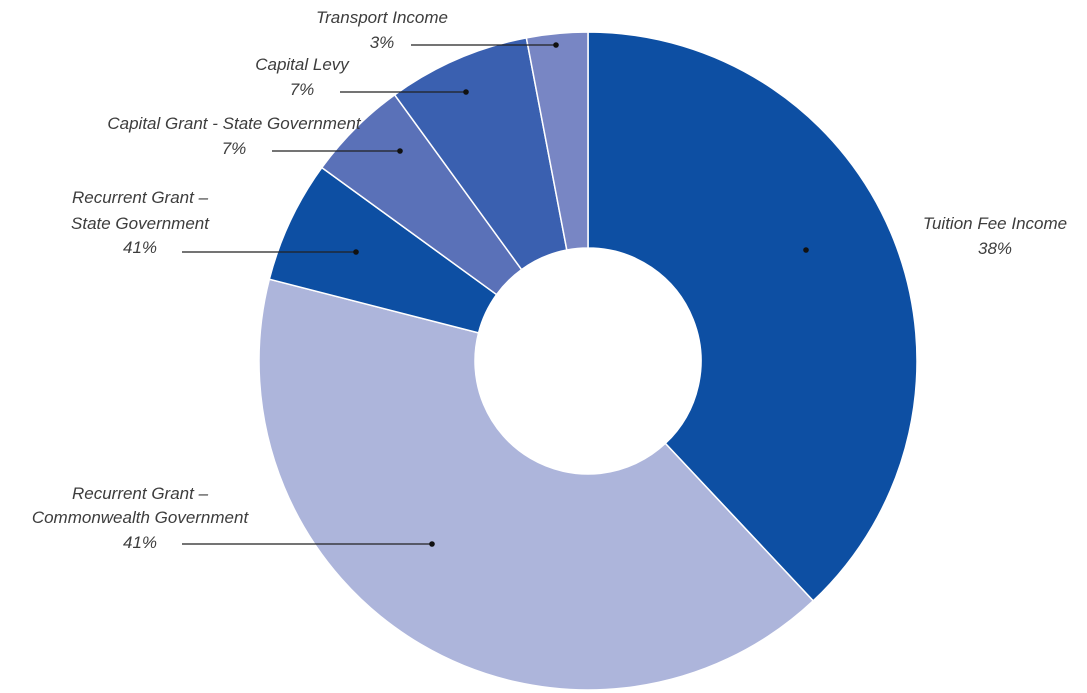  I want to click on slice-category-label: Transport Income, so click(382, 17).